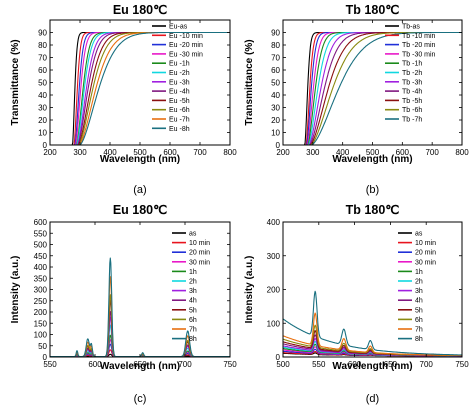 The height and width of the screenshot is (409, 474). What do you see at coordinates (41, 245) in the screenshot?
I see `y-tick-label: 500` at bounding box center [41, 245].